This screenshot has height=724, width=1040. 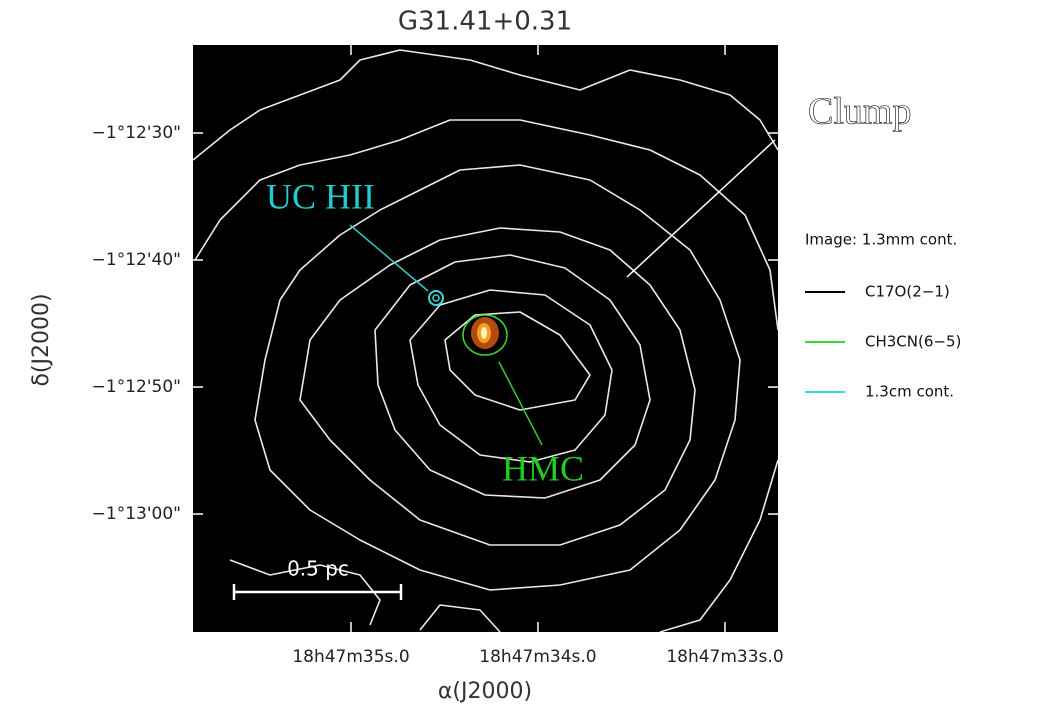 What do you see at coordinates (907, 292) in the screenshot?
I see `legend-label: C17O(2−1)` at bounding box center [907, 292].